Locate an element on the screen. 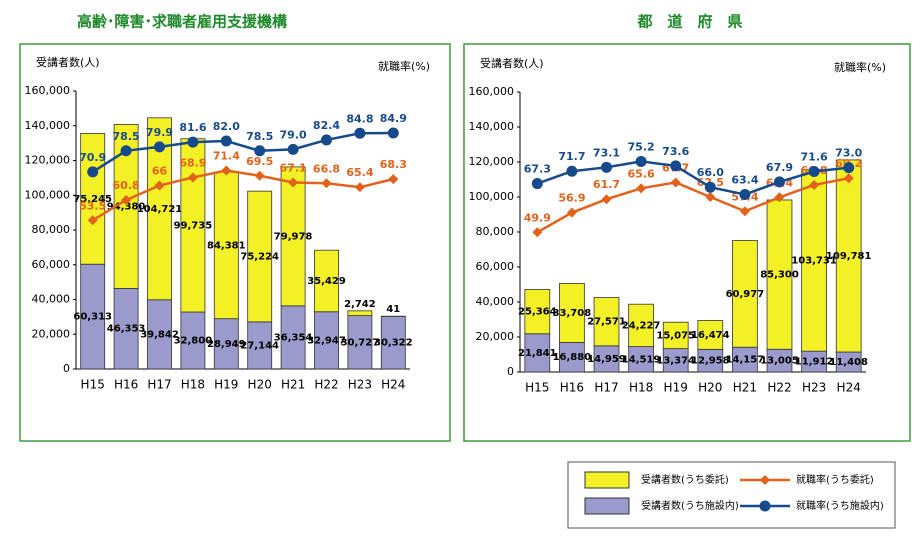  bar-value-label: 75,245 is located at coordinates (92, 199).